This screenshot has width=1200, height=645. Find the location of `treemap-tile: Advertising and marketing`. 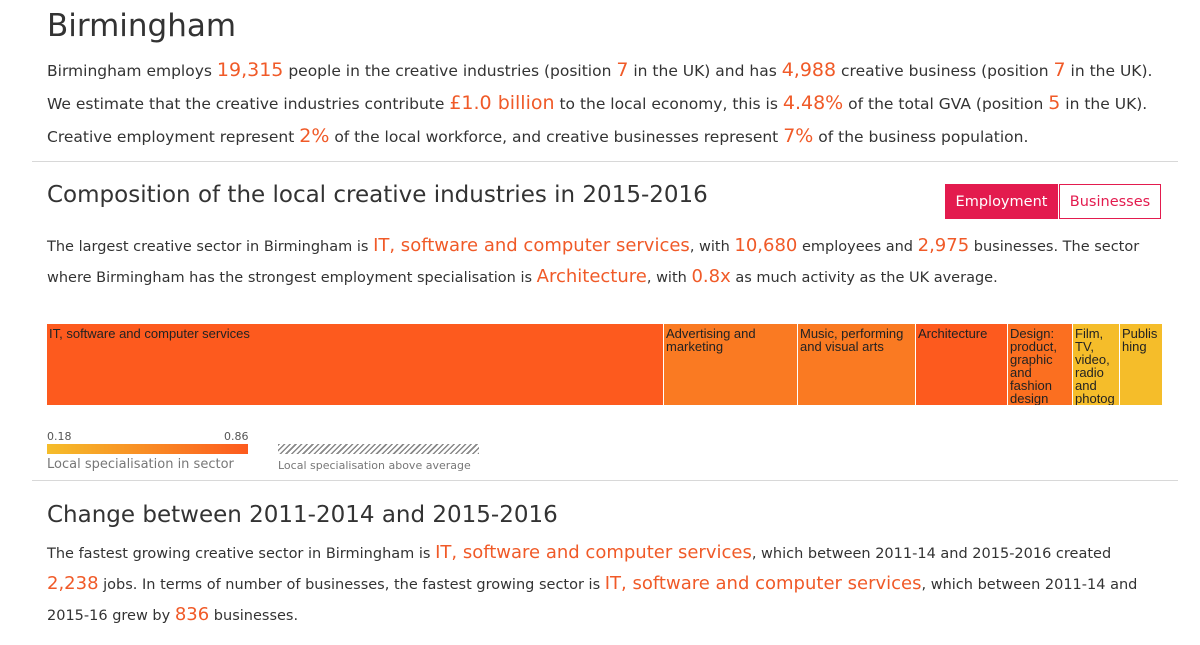

treemap-tile: Advertising and marketing is located at coordinates (731, 364).